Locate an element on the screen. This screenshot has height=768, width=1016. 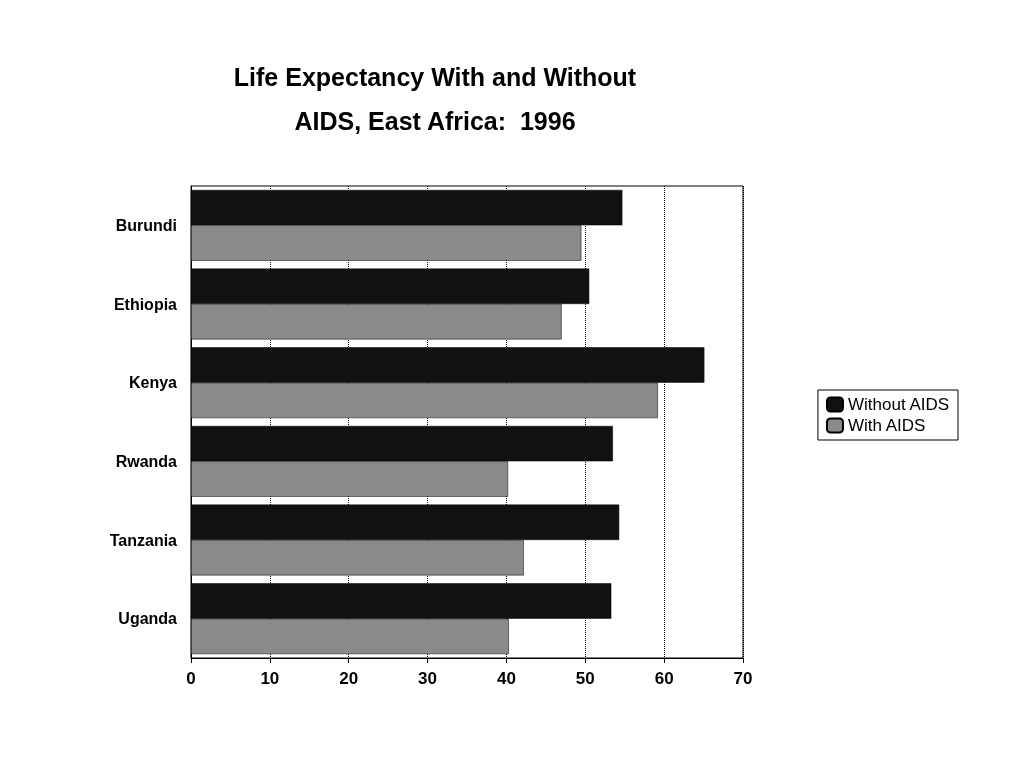
x-tick-label: 0 is located at coordinates (191, 678).